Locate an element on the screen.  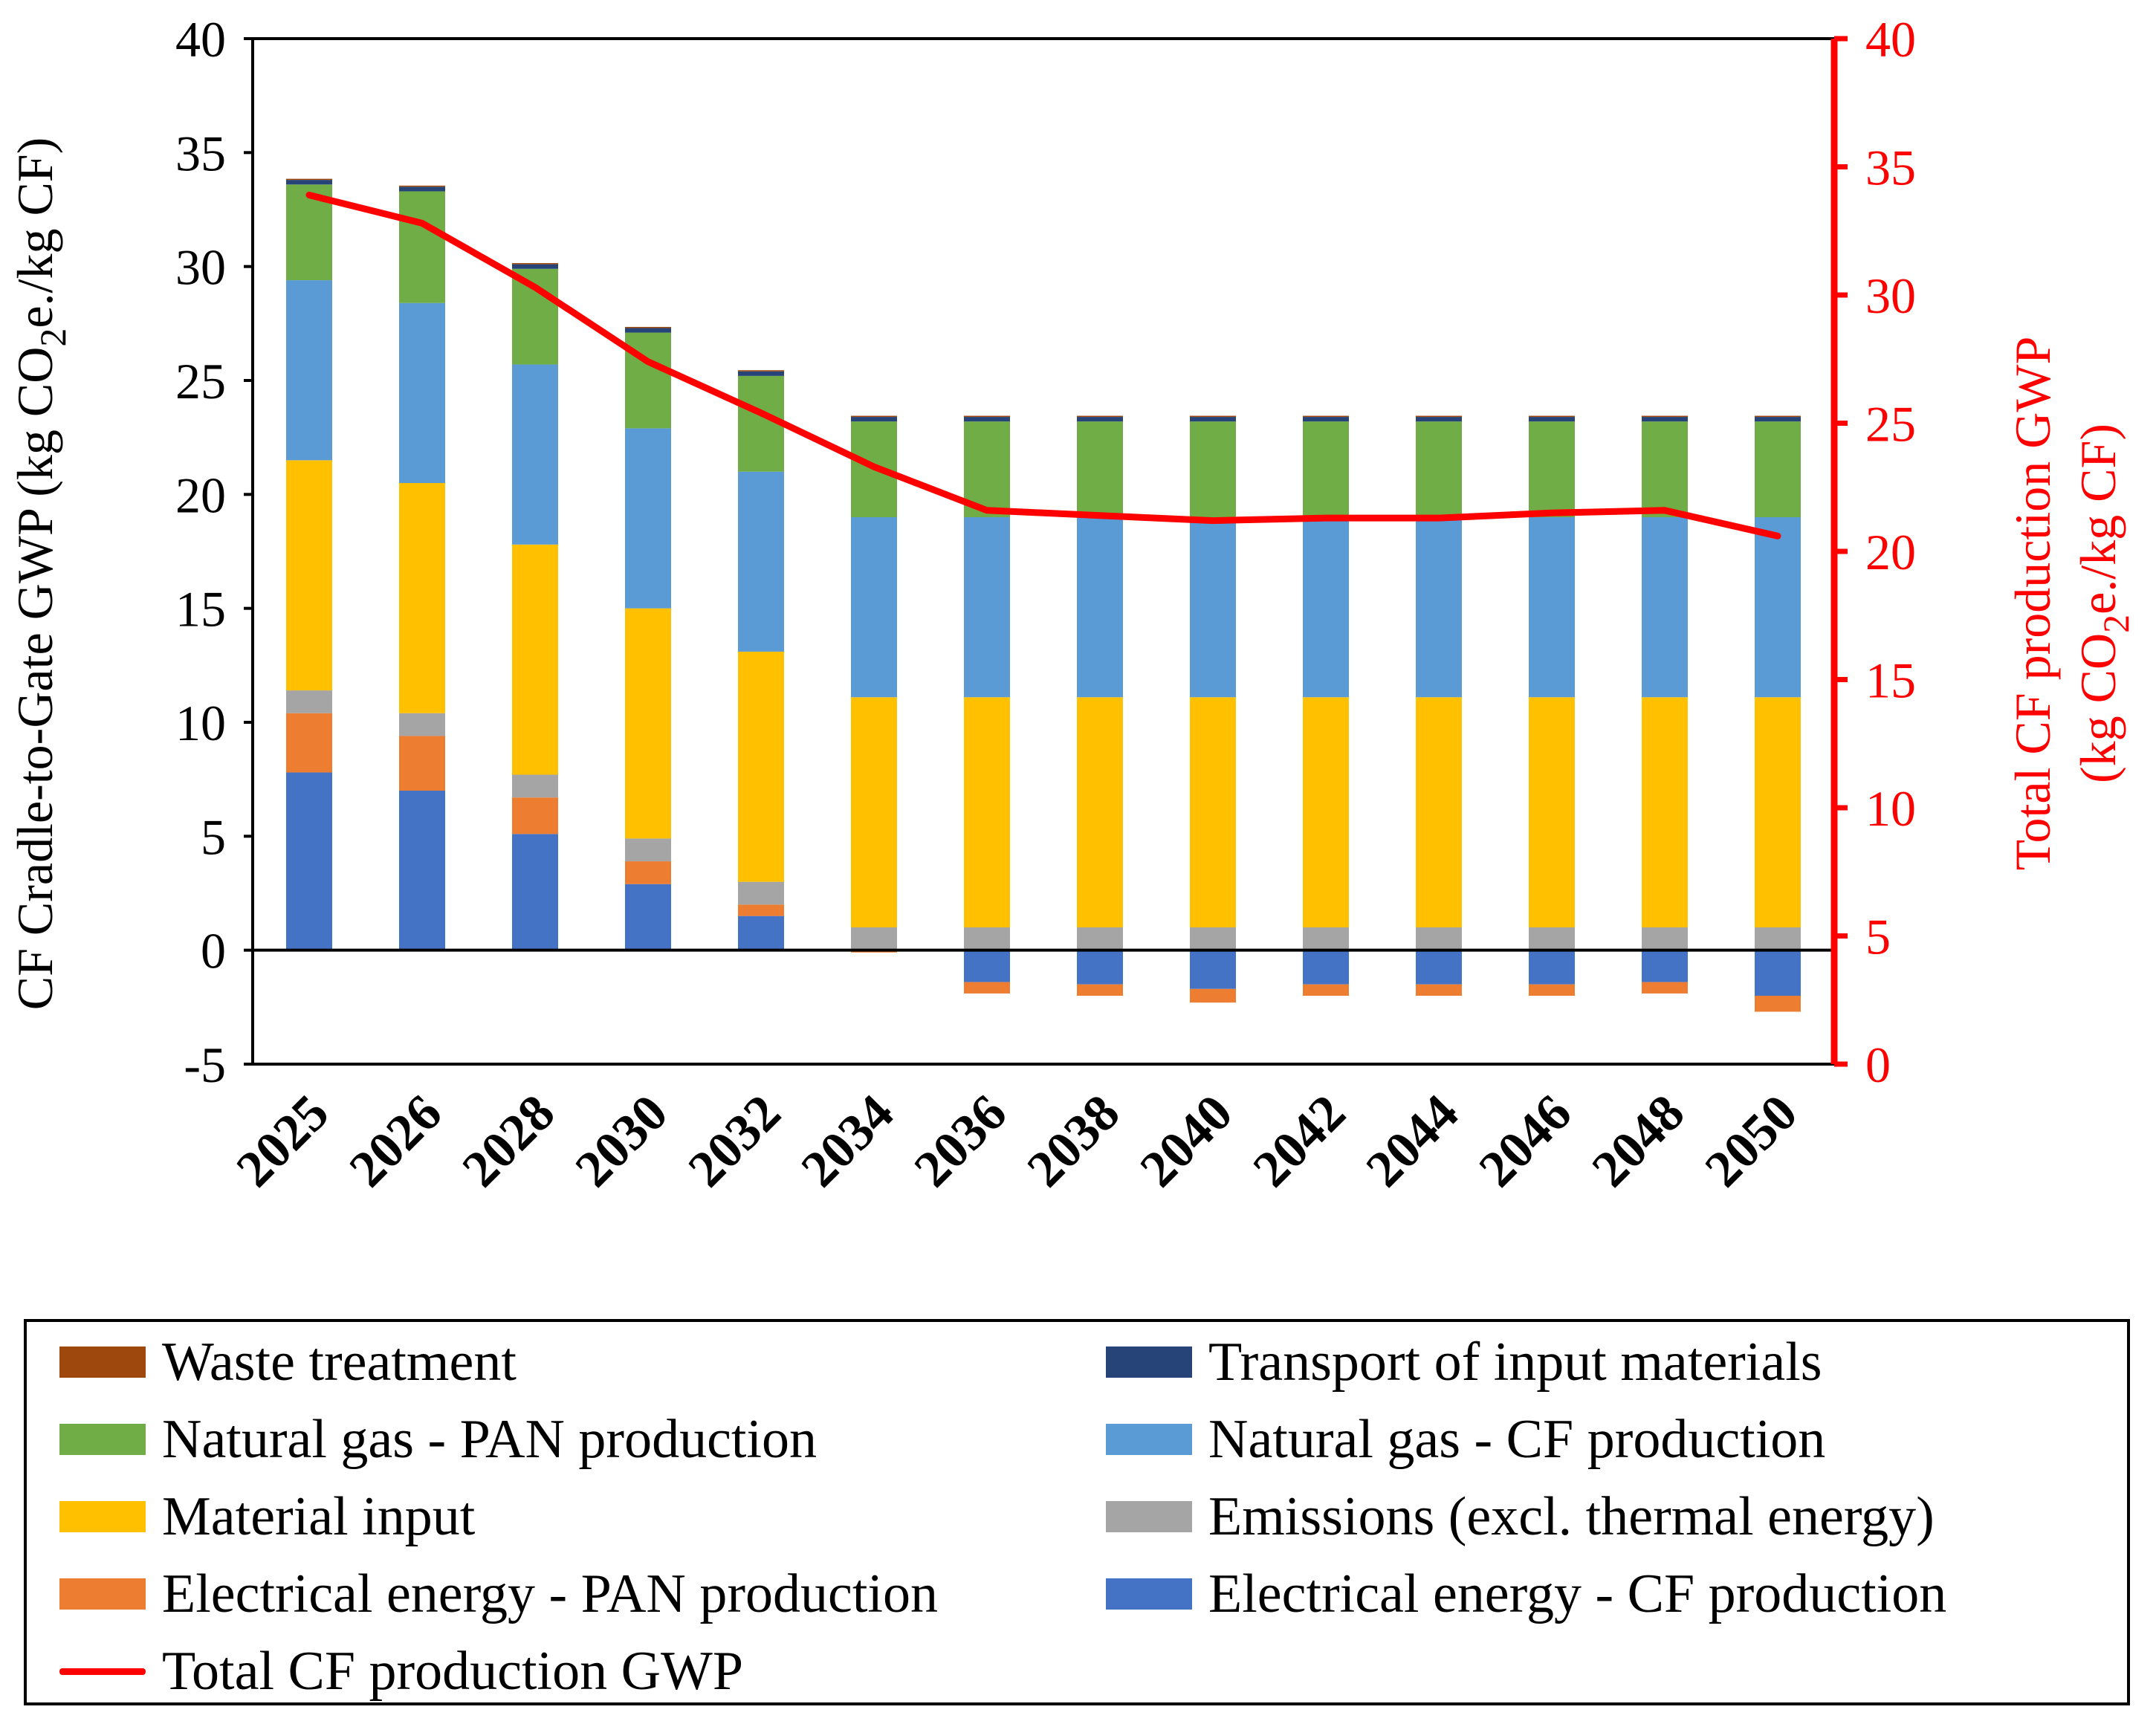
right-tick-label: 30 is located at coordinates (1890, 296).